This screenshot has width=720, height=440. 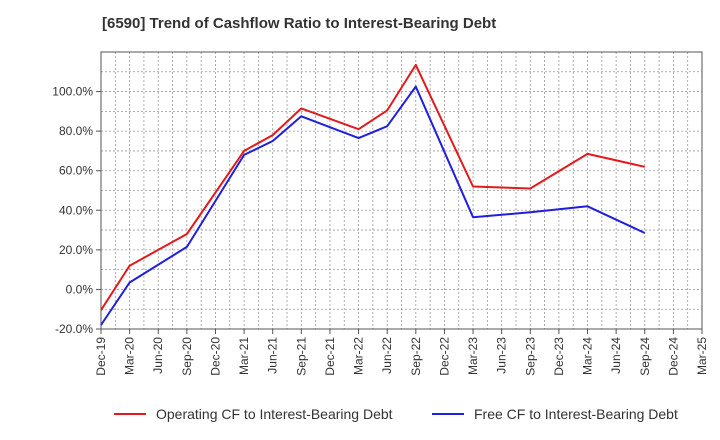 I want to click on x-tick-label: Sep-23, so click(x=530, y=356).